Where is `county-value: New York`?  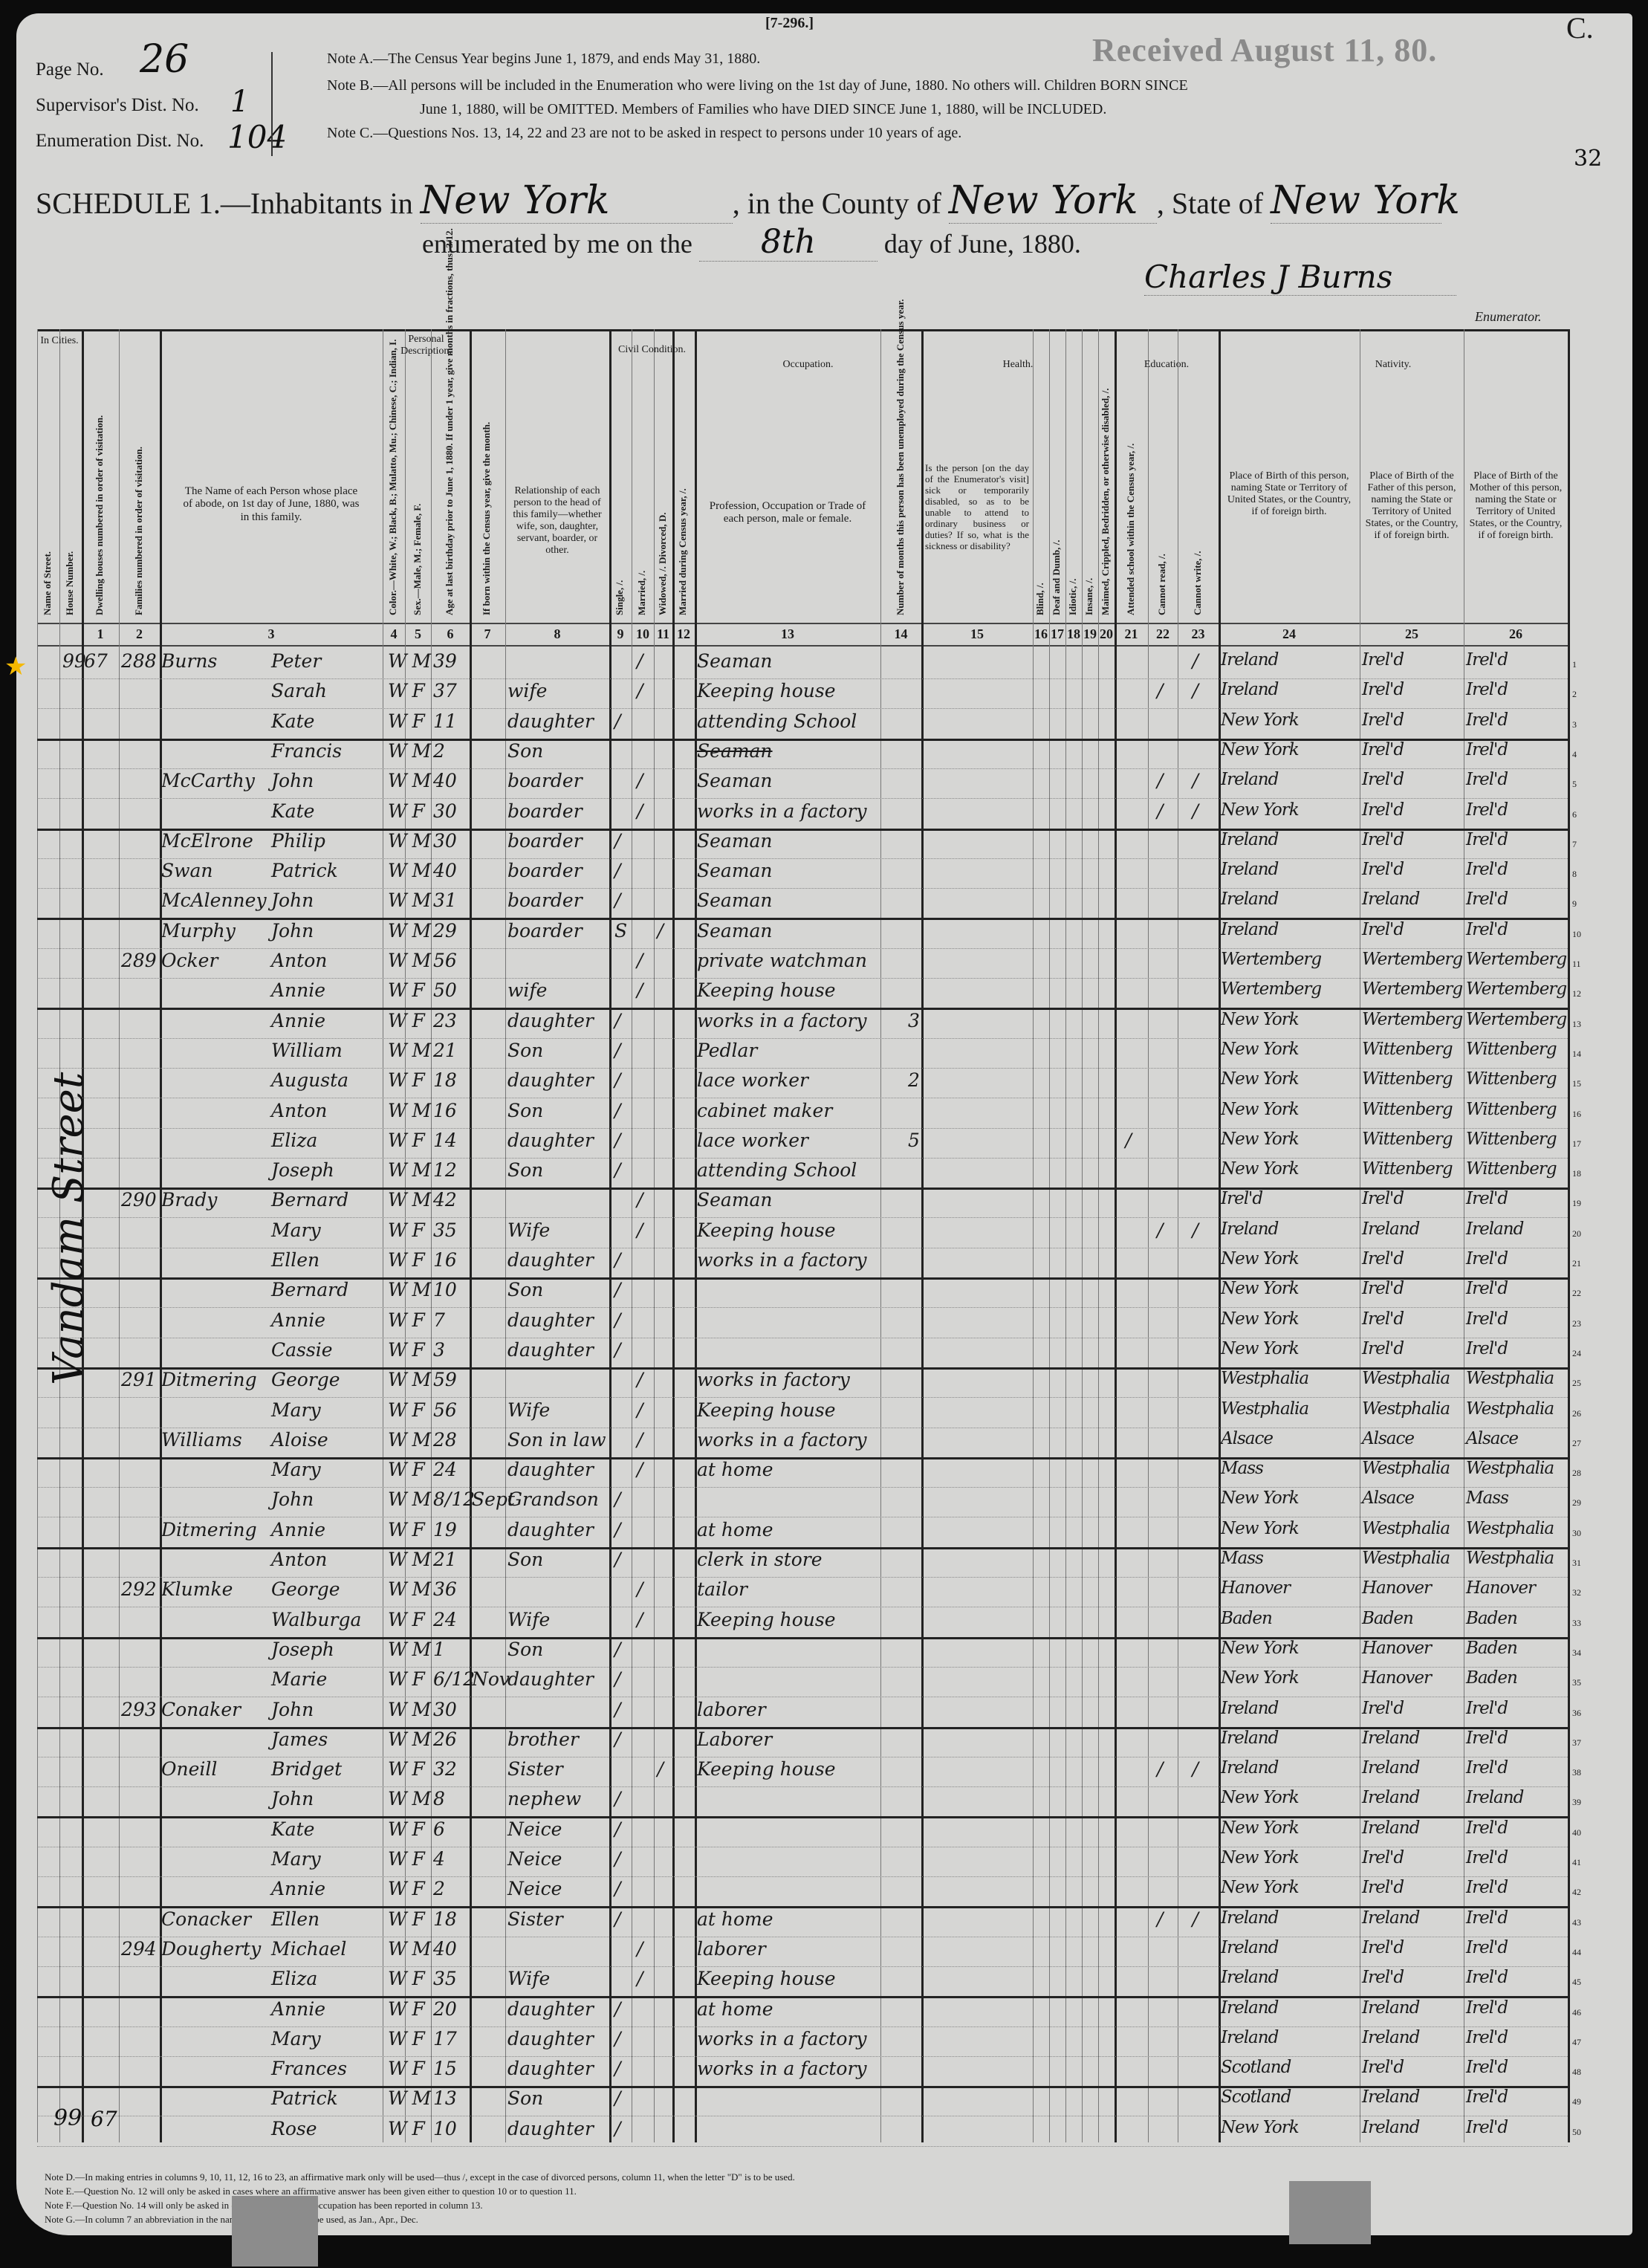
county-value: New York is located at coordinates (1052, 201).